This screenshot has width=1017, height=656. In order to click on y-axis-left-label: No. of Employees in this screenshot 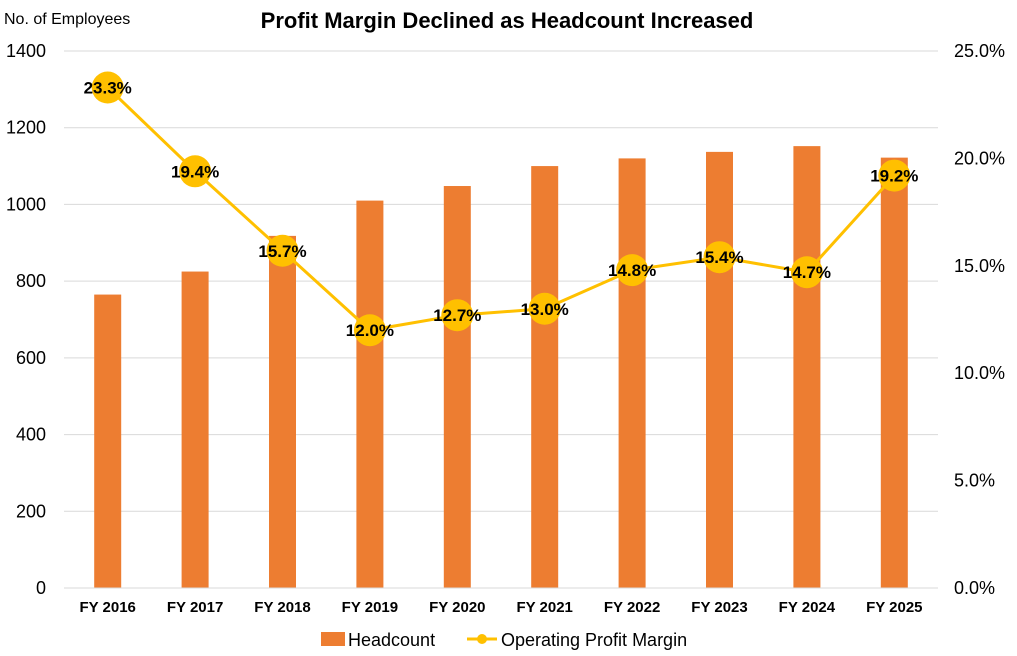, I will do `click(67, 19)`.